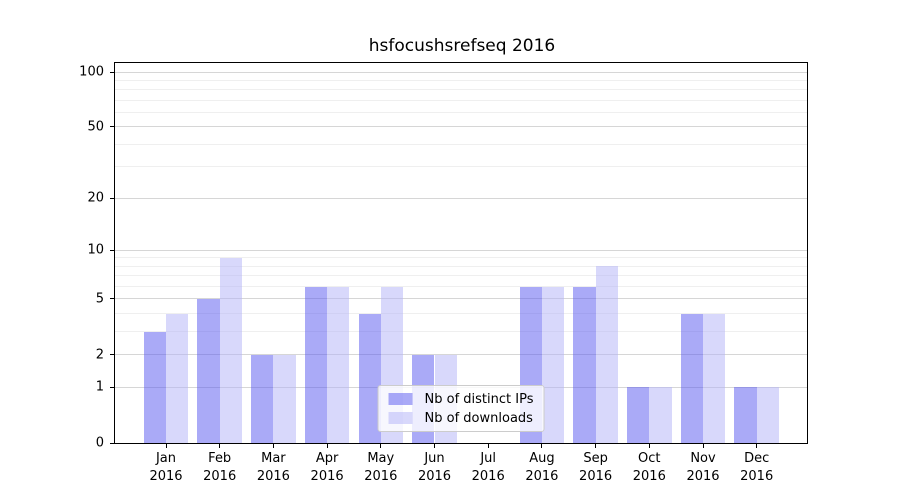 The width and height of the screenshot is (900, 500). What do you see at coordinates (542, 458) in the screenshot?
I see `x-tick-label-month: Aug` at bounding box center [542, 458].